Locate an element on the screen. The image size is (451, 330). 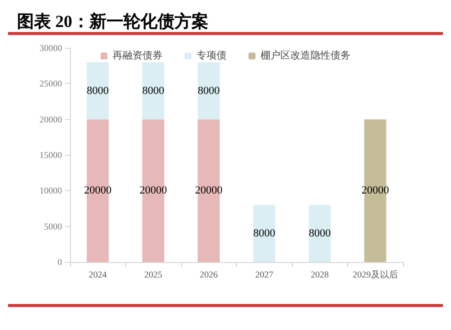
y-tick-label: 20000 is located at coordinates (51, 119).